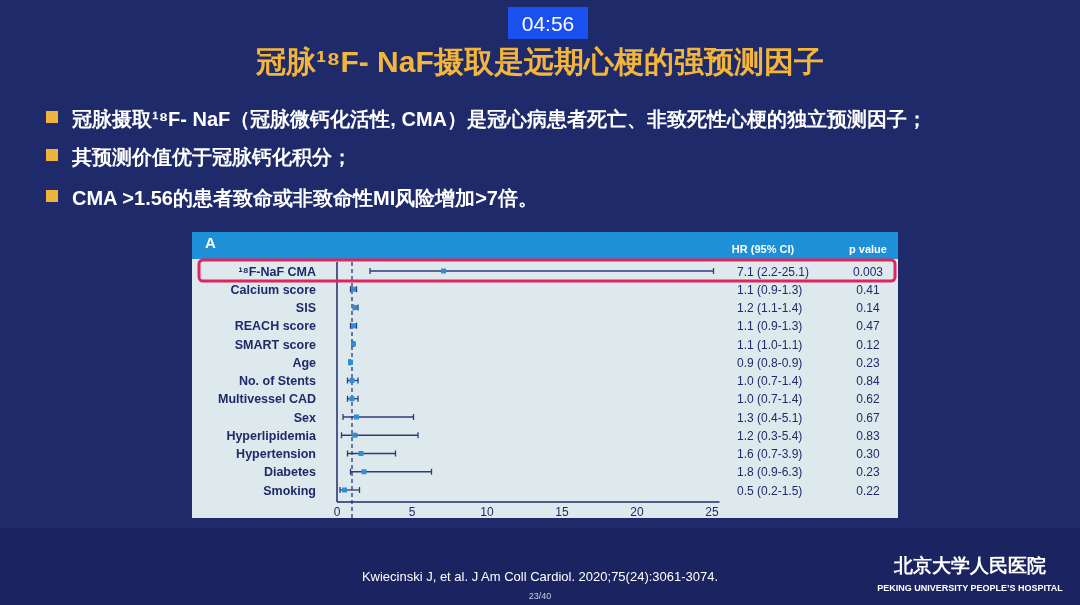 Image resolution: width=1080 pixels, height=605 pixels. I want to click on text: 冠脉摄取¹⁸F- NaF（冠脉微钙化活性, CMA）是冠心病患者死亡、非致死性心梗的独立预测因子；, so click(499, 119).